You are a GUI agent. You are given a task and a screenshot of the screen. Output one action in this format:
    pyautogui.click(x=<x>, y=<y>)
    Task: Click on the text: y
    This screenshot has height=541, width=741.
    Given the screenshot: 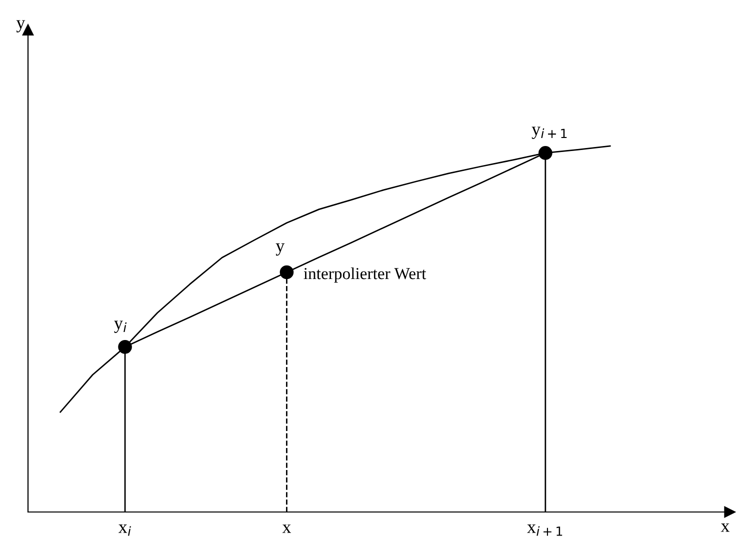 What is the action you would take?
    pyautogui.click(x=21, y=26)
    